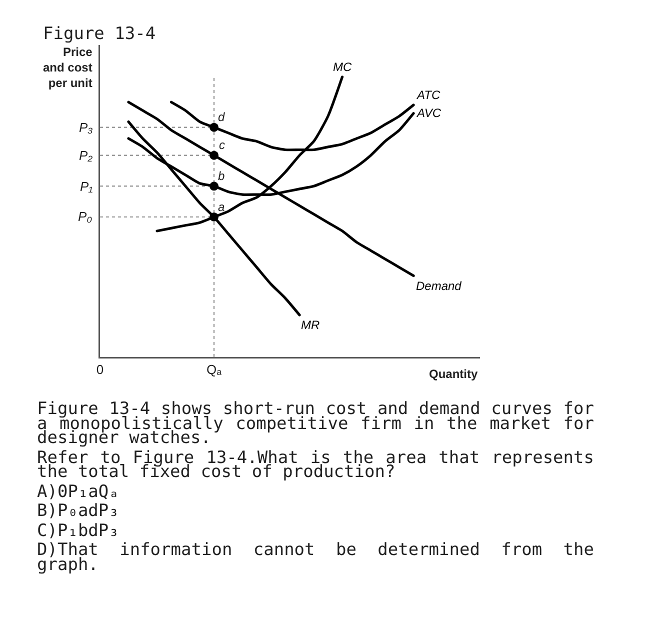 The width and height of the screenshot is (648, 625). I want to click on caption: Figure 13-4 shows short-run cost and demand curves for a monopolistically competitive firm in the market for designer watches., so click(315, 423).